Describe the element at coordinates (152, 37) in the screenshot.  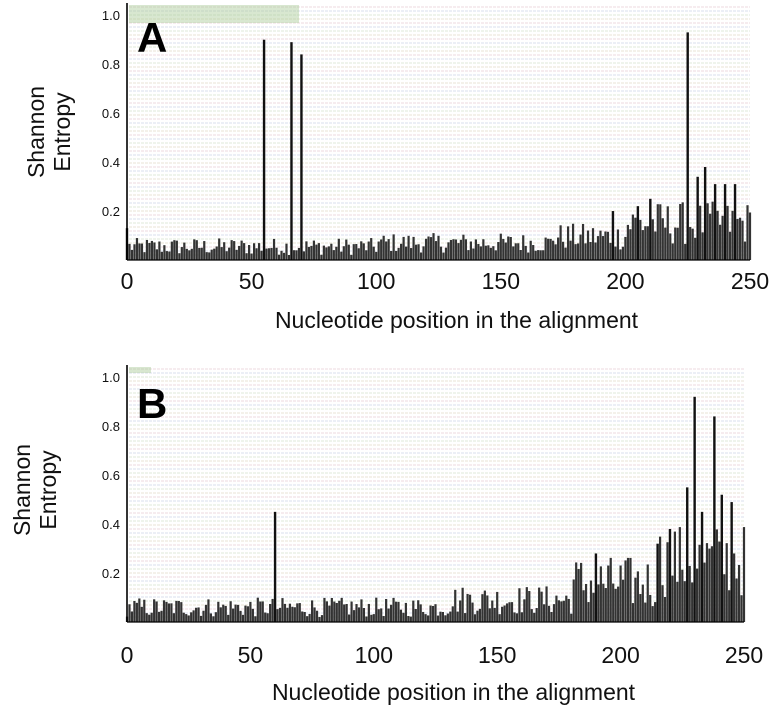
I see `panel-label: A` at that location.